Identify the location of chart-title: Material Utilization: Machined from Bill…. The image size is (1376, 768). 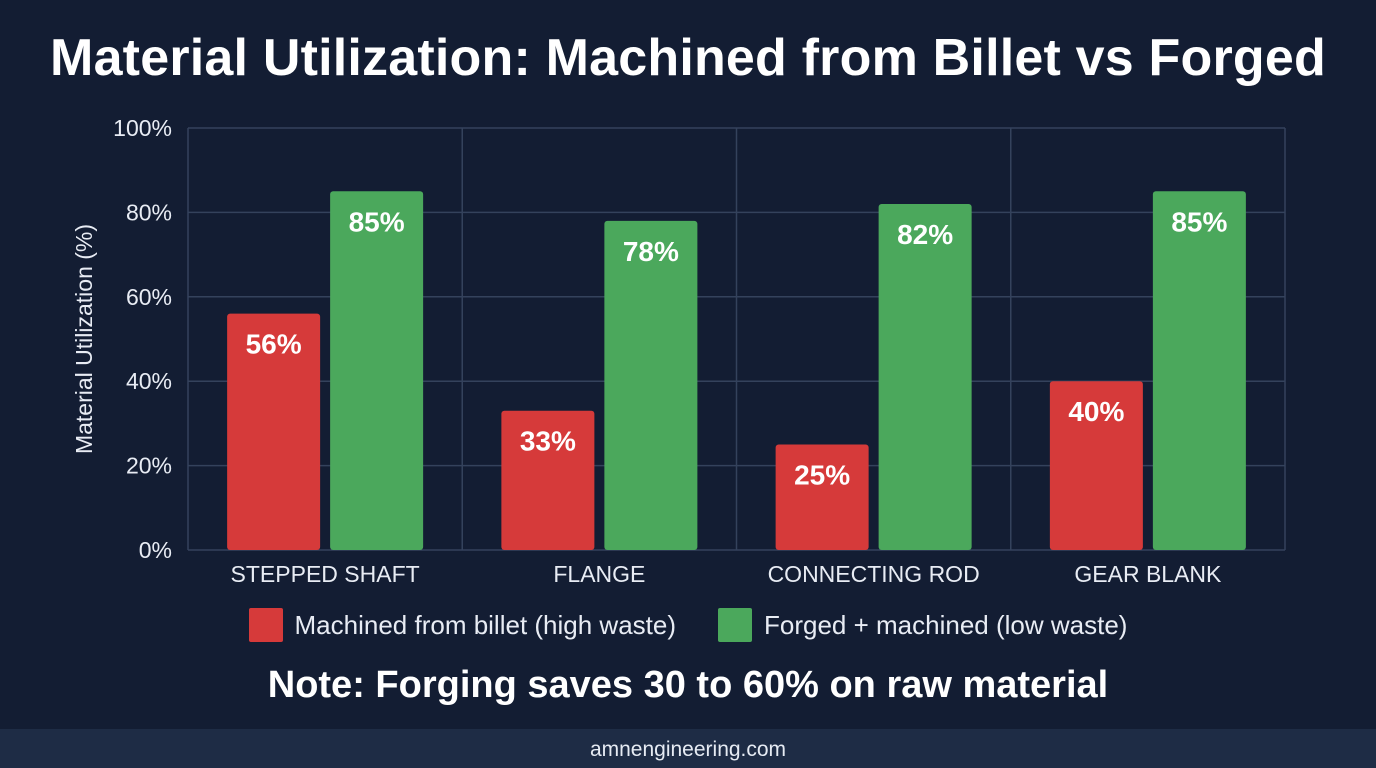
(688, 58).